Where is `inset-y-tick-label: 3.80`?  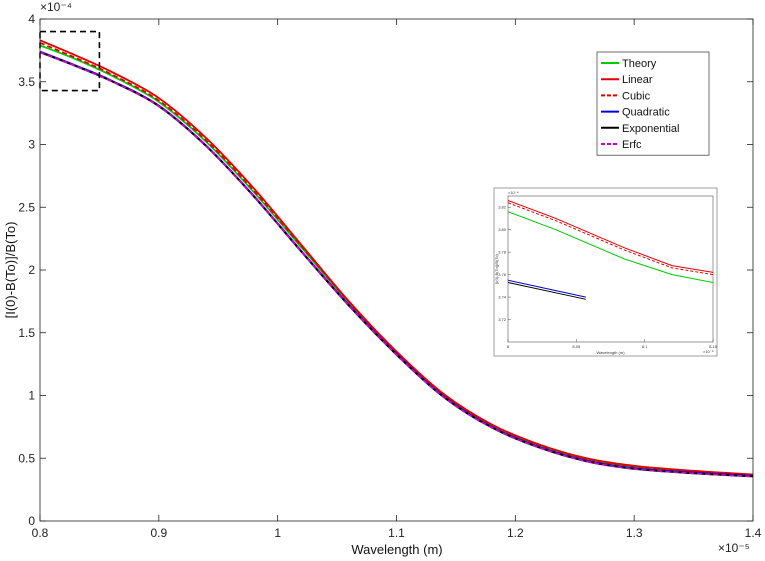 inset-y-tick-label: 3.80 is located at coordinates (502, 229).